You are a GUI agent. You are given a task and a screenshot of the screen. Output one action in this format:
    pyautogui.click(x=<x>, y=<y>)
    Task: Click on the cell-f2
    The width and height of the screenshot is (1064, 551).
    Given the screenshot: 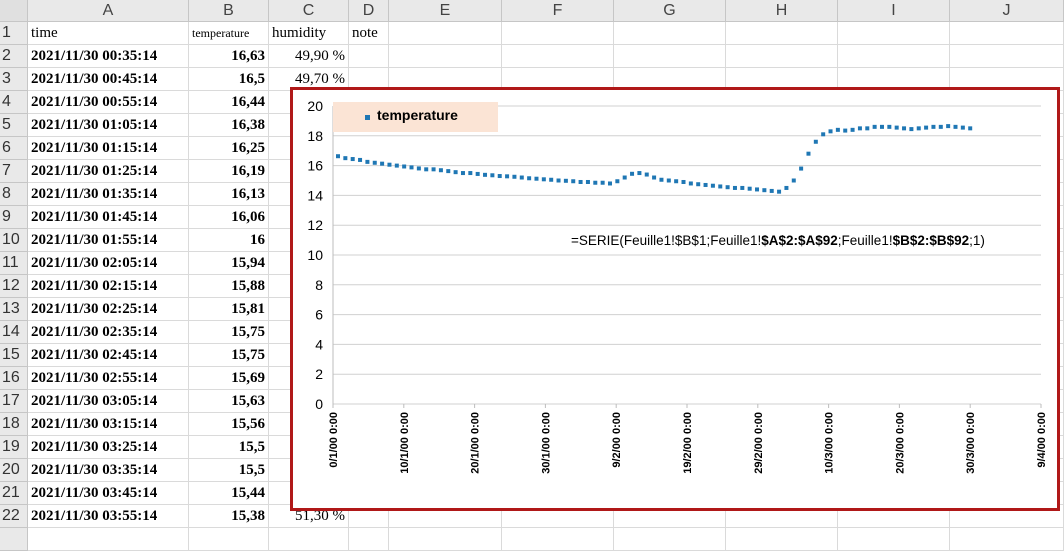 What is the action you would take?
    pyautogui.click(x=558, y=56)
    